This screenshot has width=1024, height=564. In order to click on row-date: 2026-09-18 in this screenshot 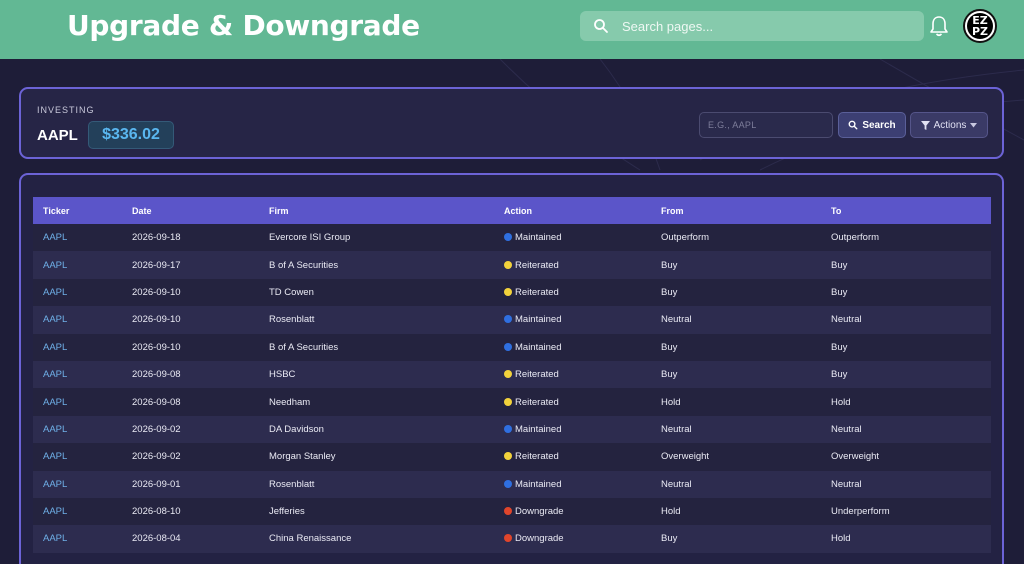, I will do `click(156, 238)`.